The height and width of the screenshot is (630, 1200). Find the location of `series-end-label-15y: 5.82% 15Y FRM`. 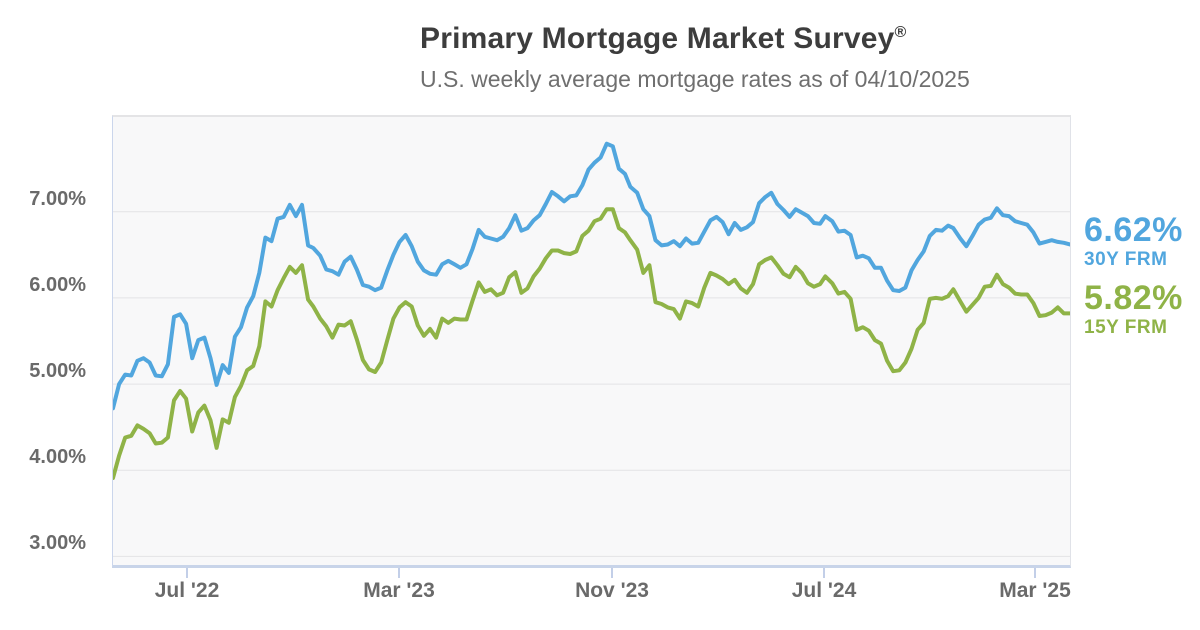

series-end-label-15y: 5.82% 15Y FRM is located at coordinates (1133, 309).